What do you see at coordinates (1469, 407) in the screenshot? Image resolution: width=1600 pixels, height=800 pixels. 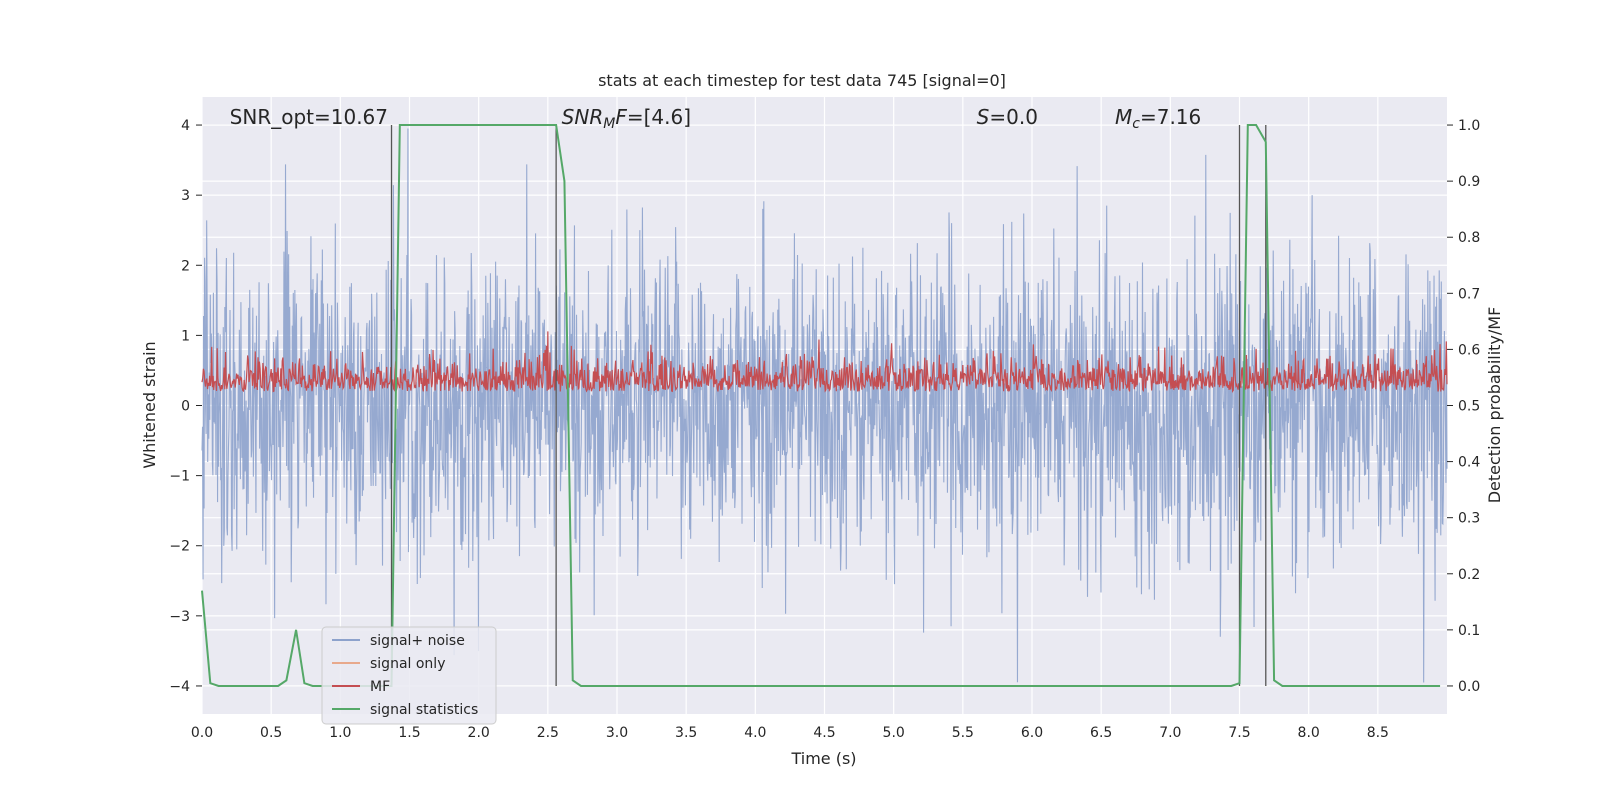 I see `y-tick-label-right-5: 0.5` at bounding box center [1469, 407].